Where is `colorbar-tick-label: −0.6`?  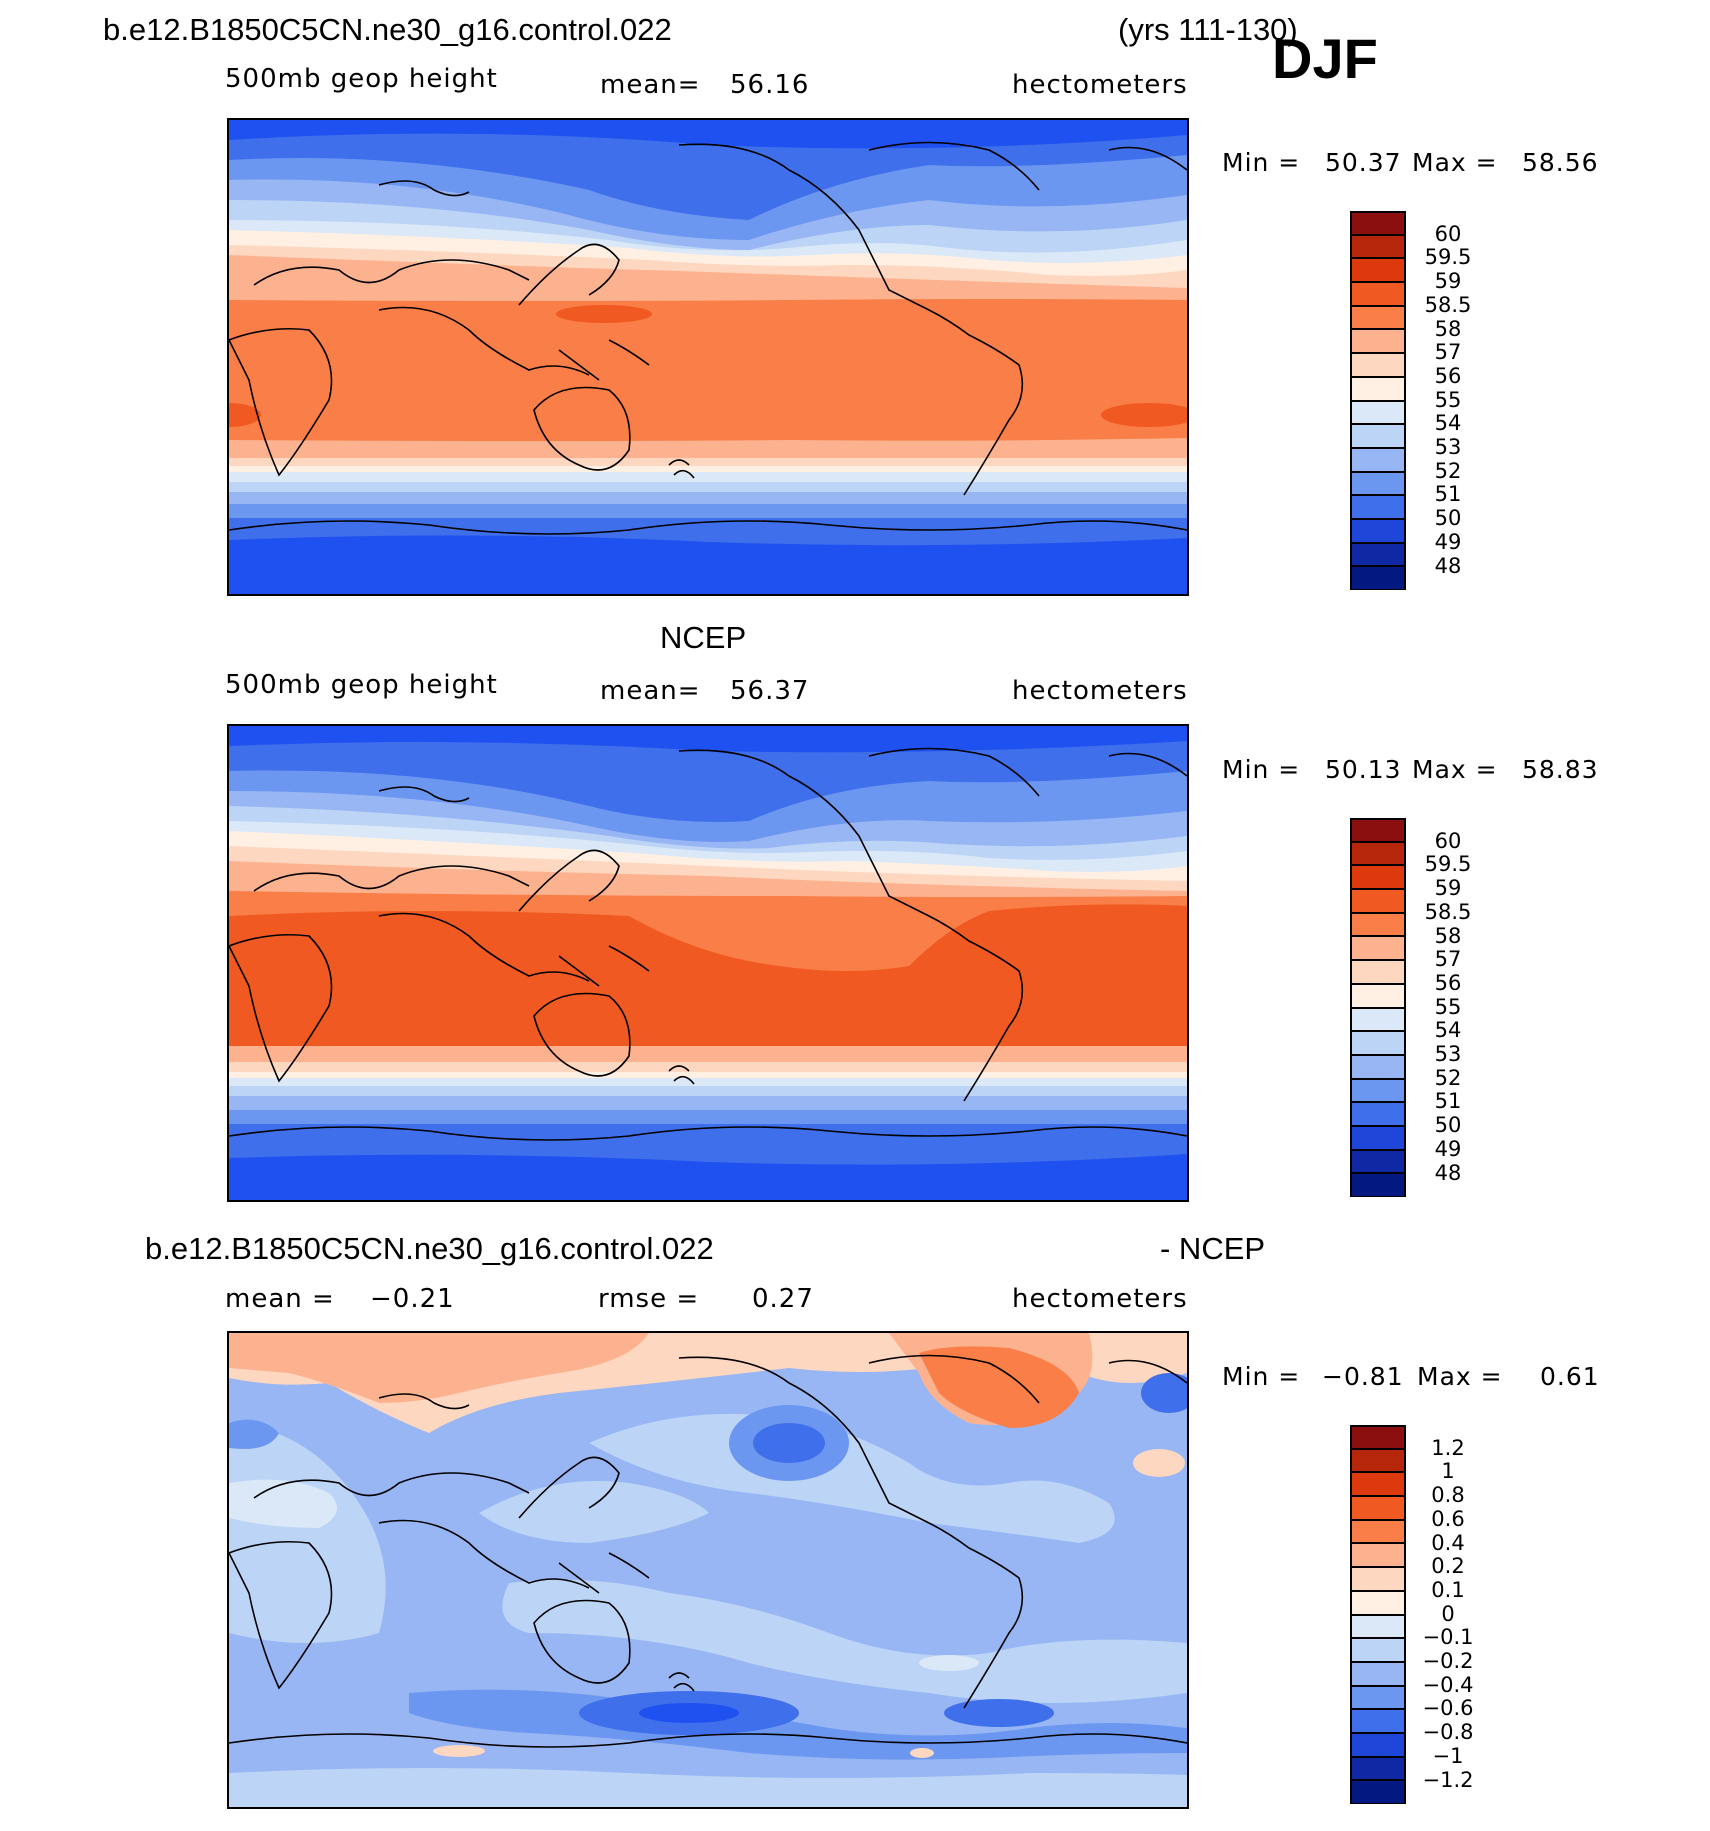
colorbar-tick-label: −0.6 is located at coordinates (1448, 1708).